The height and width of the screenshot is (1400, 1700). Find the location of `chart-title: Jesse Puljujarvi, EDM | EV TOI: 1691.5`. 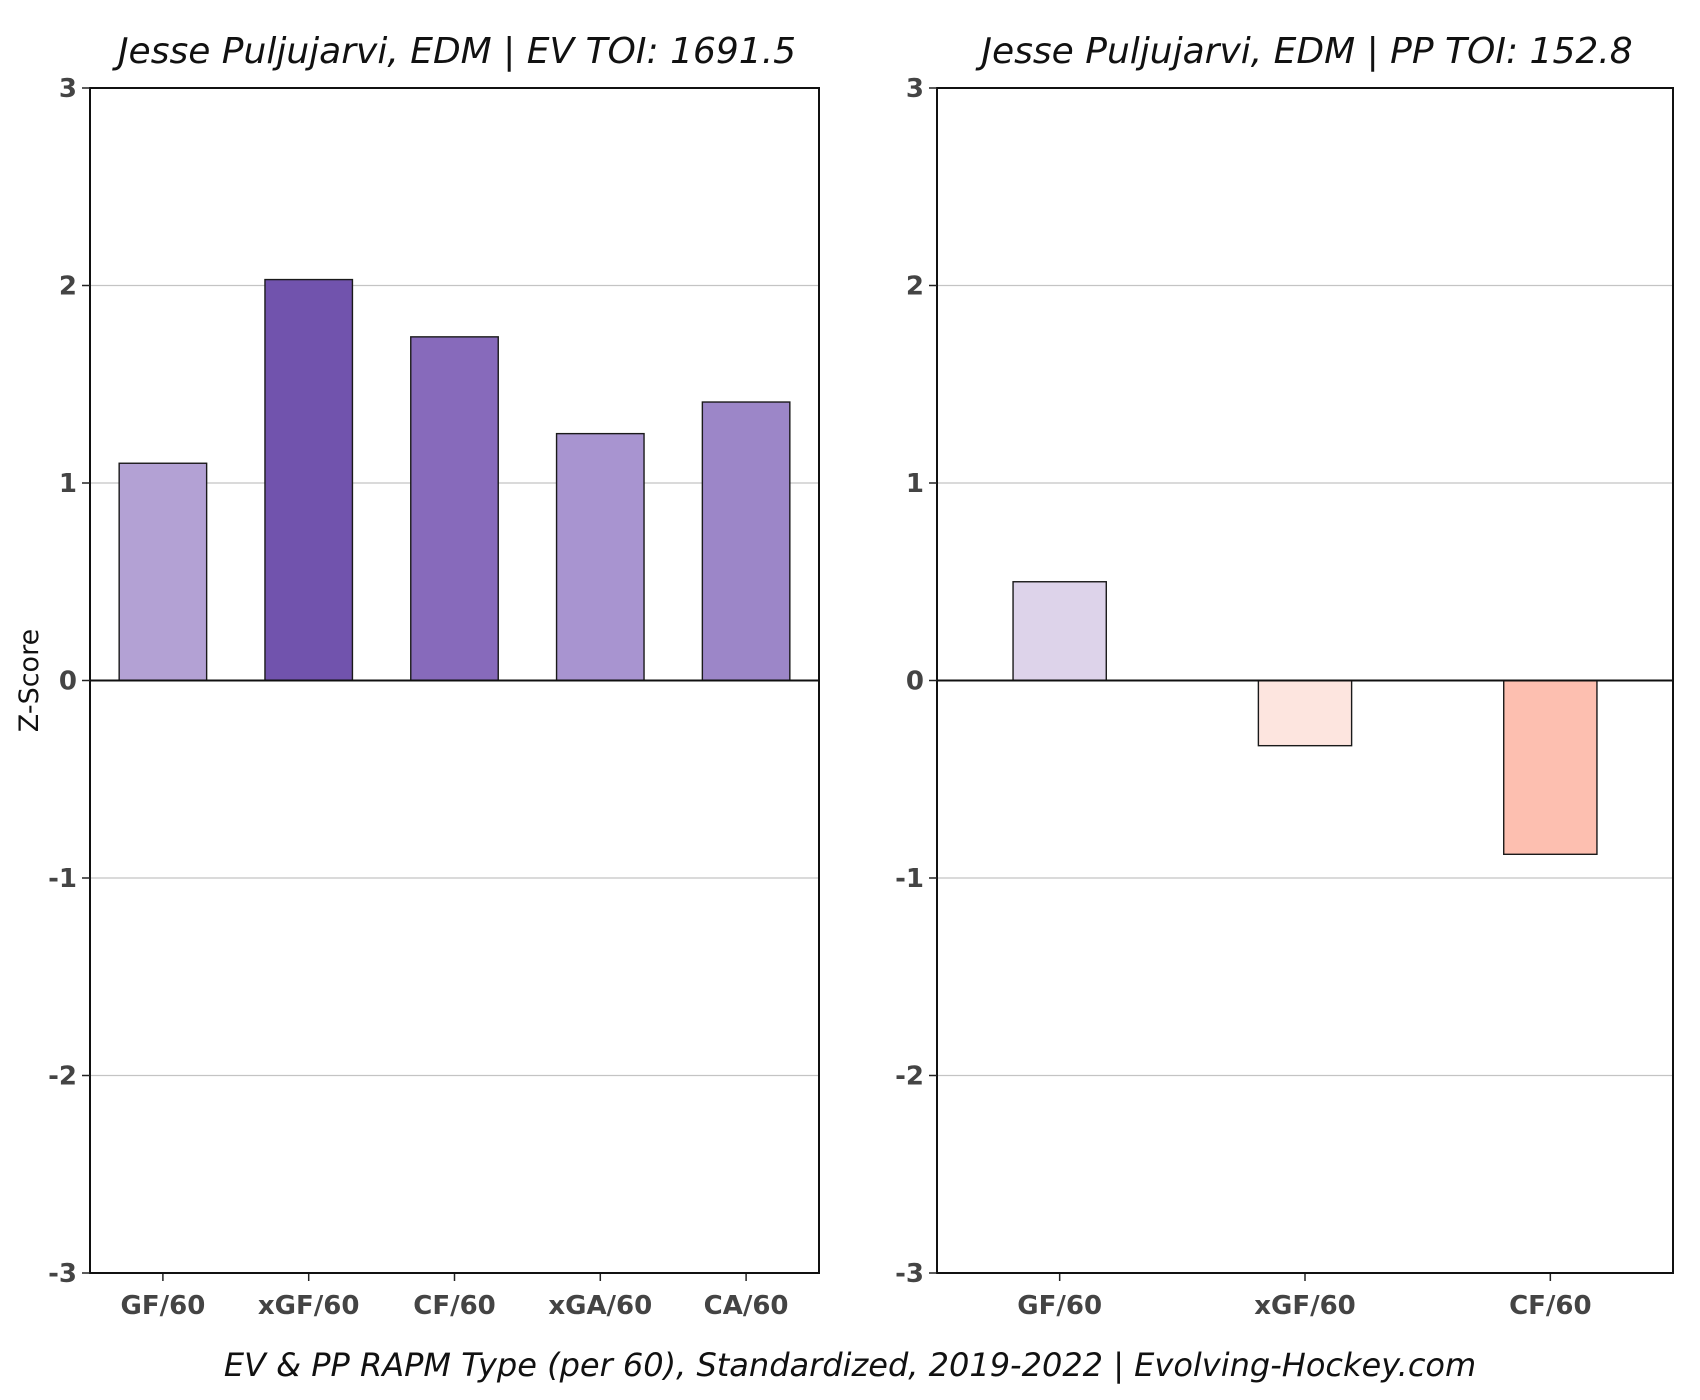

chart-title: Jesse Puljujarvi, EDM | EV TOI: 1691.5 is located at coordinates (454, 51).